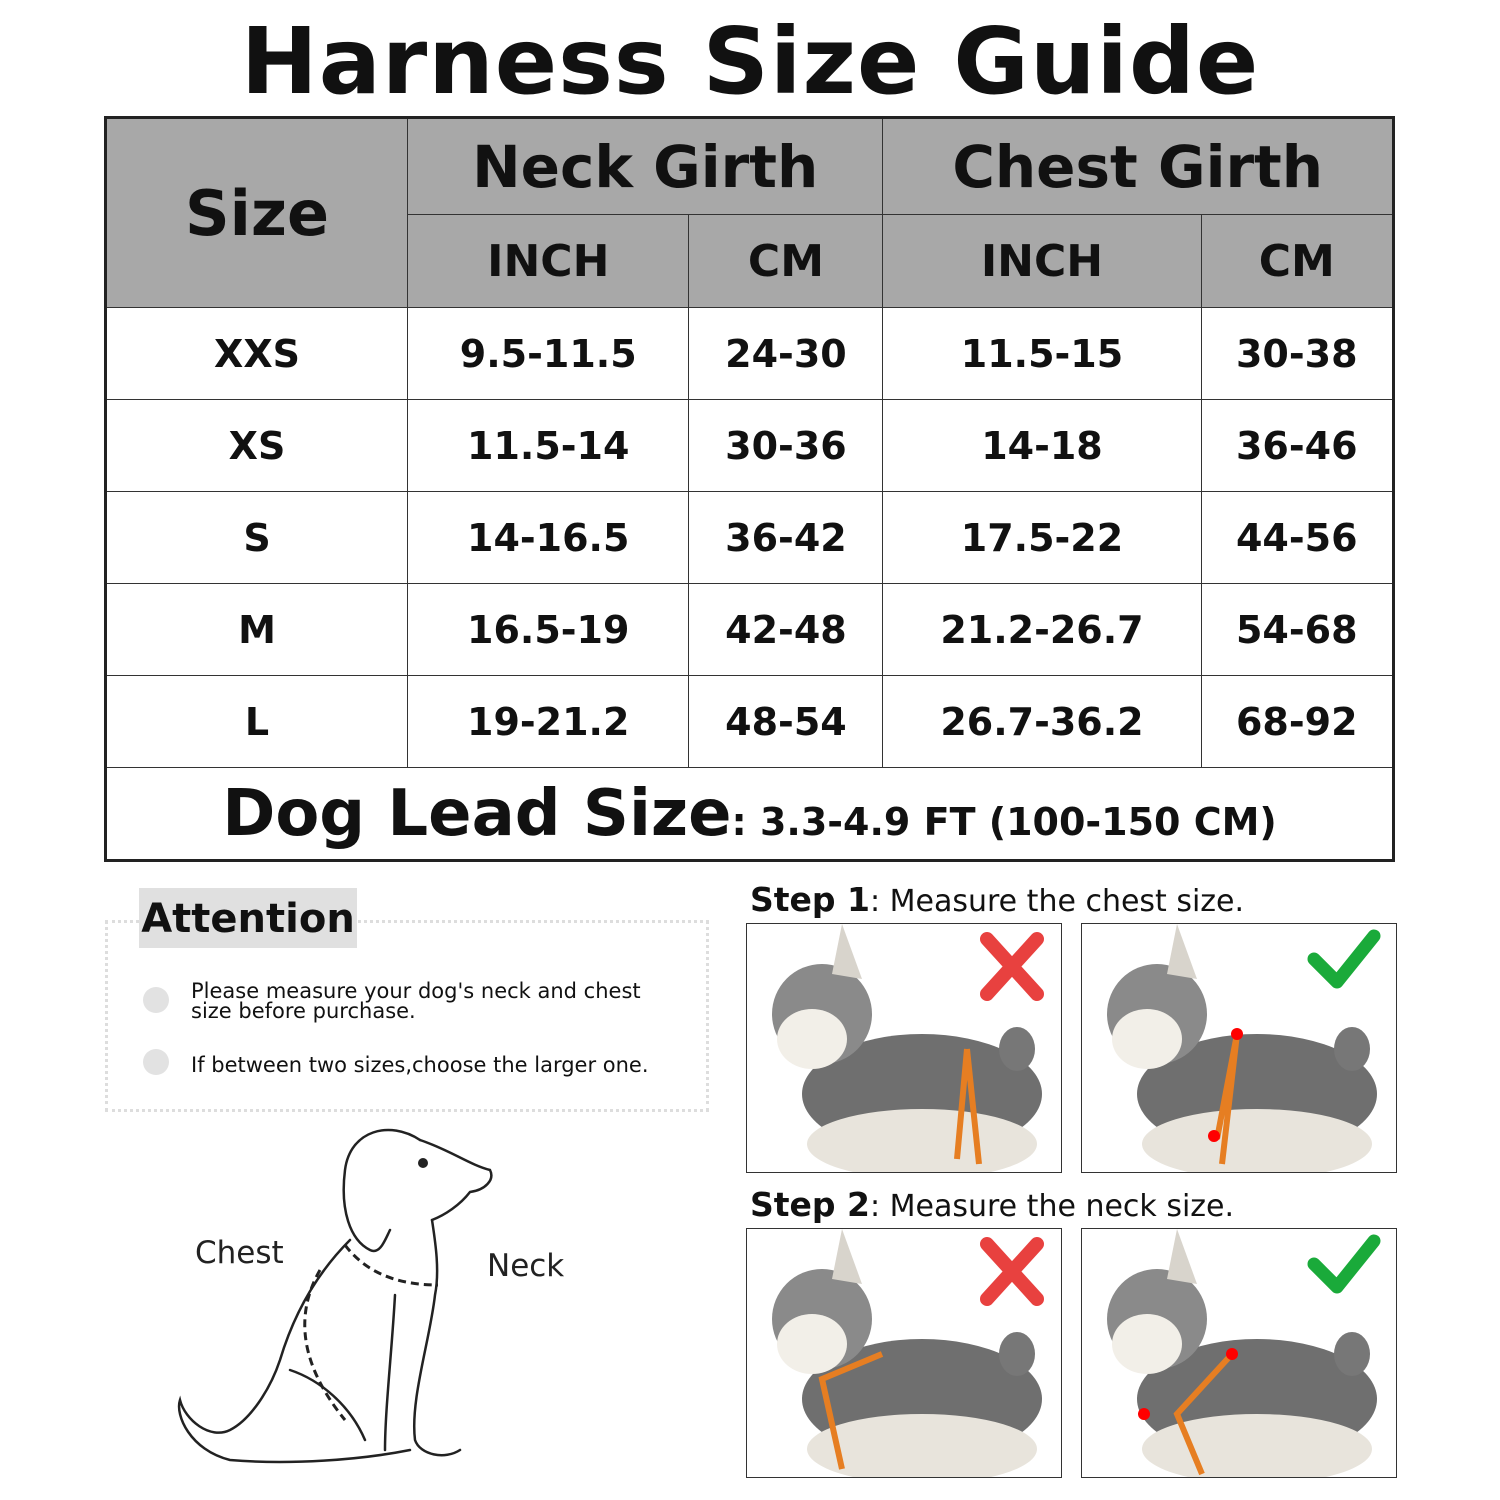 The image size is (1500, 1500). Describe the element at coordinates (750, 61) in the screenshot. I see `page-title: Harness Size Guide` at that location.